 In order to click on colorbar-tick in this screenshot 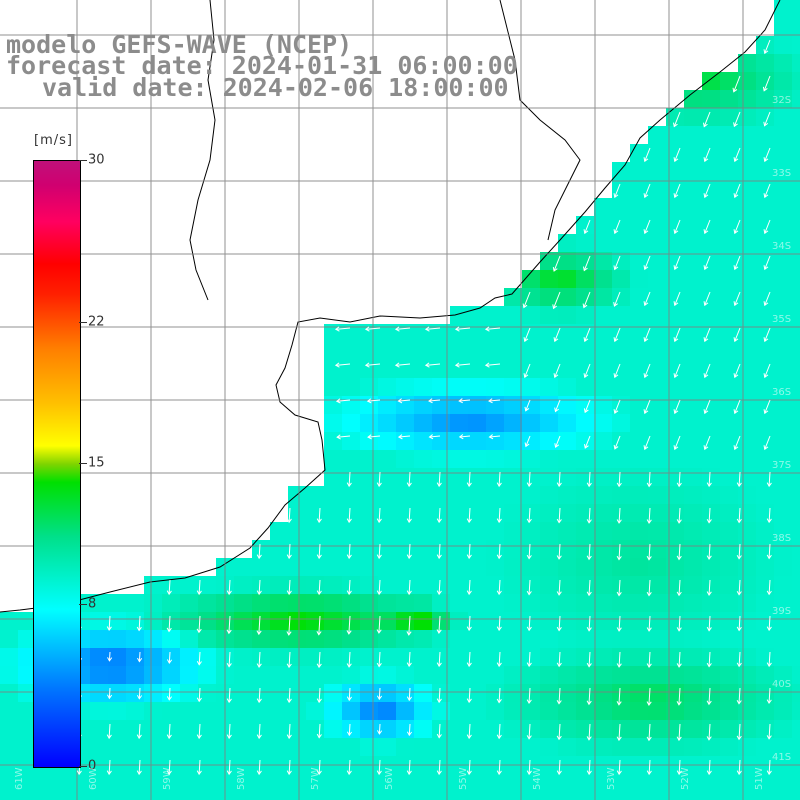, I will do `click(83, 766)`.